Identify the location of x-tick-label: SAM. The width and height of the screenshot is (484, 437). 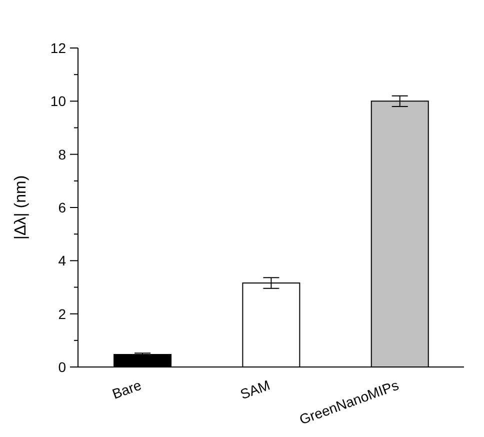
(255, 389).